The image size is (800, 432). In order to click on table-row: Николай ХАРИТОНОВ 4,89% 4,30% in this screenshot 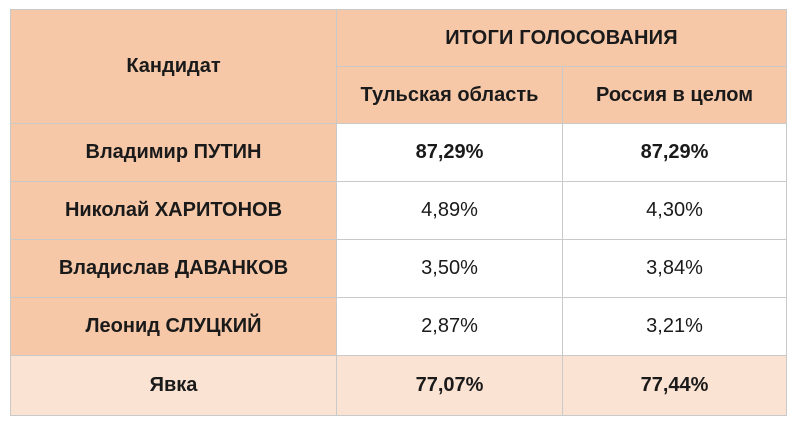, I will do `click(399, 210)`.